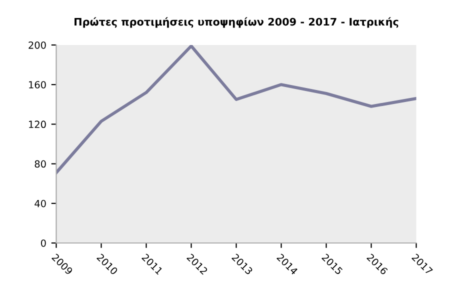 The width and height of the screenshot is (450, 300). What do you see at coordinates (40, 204) in the screenshot?
I see `y-tick-label: 40` at bounding box center [40, 204].